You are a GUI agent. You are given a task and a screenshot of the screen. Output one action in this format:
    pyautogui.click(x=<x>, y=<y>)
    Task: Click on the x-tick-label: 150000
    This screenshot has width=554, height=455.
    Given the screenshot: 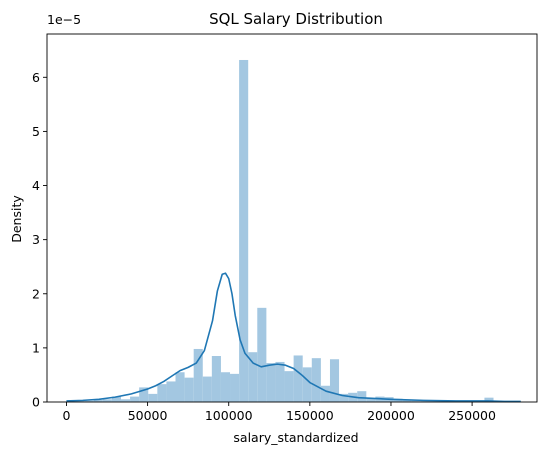 What is the action you would take?
    pyautogui.click(x=310, y=415)
    